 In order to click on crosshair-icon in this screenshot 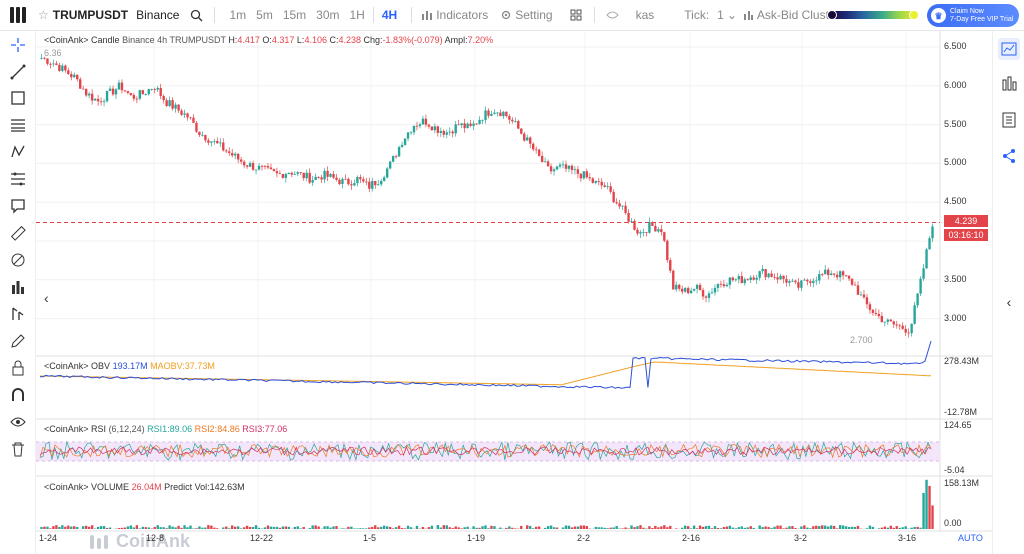, I will do `click(18, 45)`.